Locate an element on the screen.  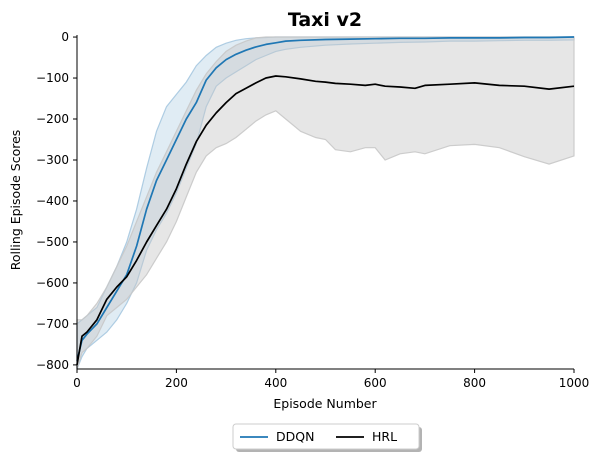
legend-box is located at coordinates (326, 436).